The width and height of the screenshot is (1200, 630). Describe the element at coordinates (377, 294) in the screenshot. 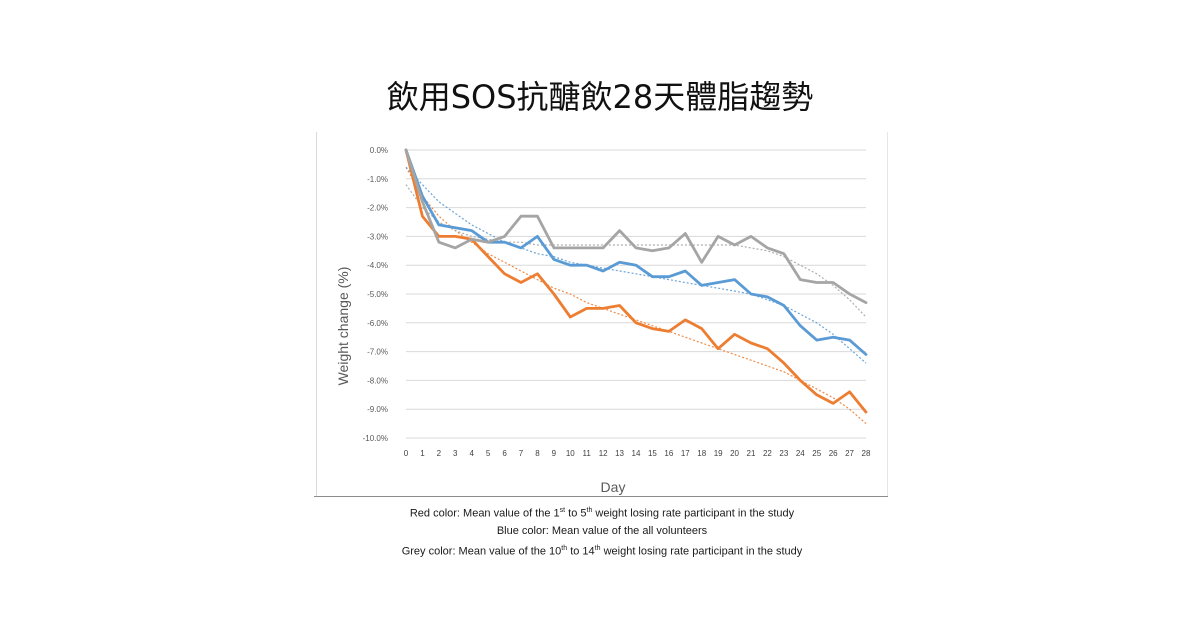

I see `y-tick-label: -5.0%` at that location.